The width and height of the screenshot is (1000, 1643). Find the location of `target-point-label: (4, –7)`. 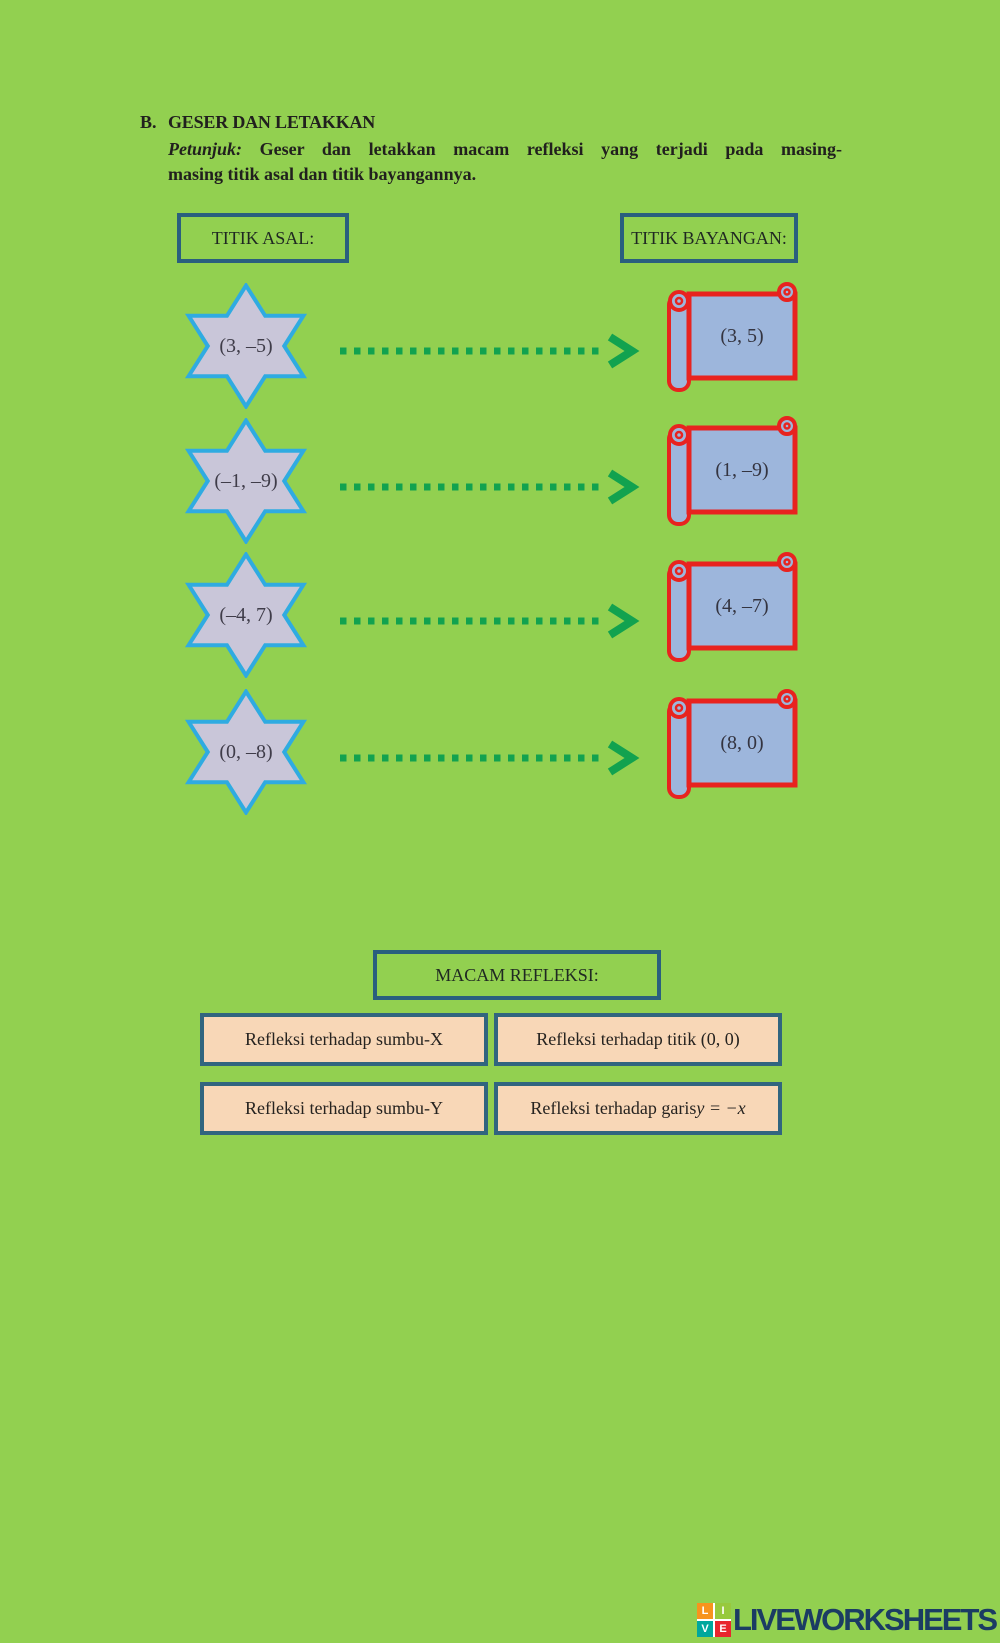

target-point-label: (4, –7) is located at coordinates (742, 605).